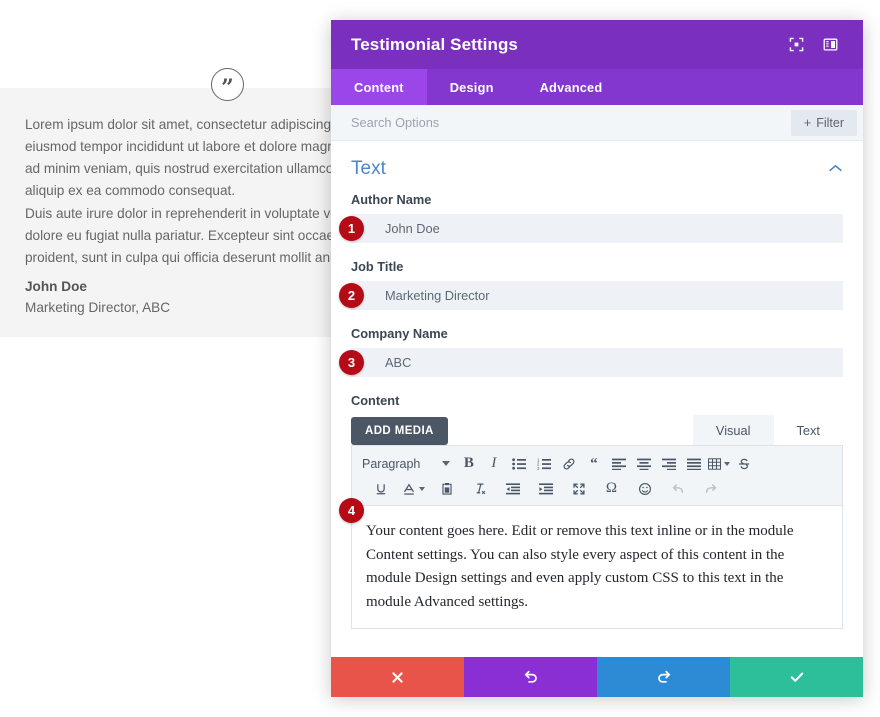 The width and height of the screenshot is (880, 717). I want to click on table-icon, so click(718, 464).